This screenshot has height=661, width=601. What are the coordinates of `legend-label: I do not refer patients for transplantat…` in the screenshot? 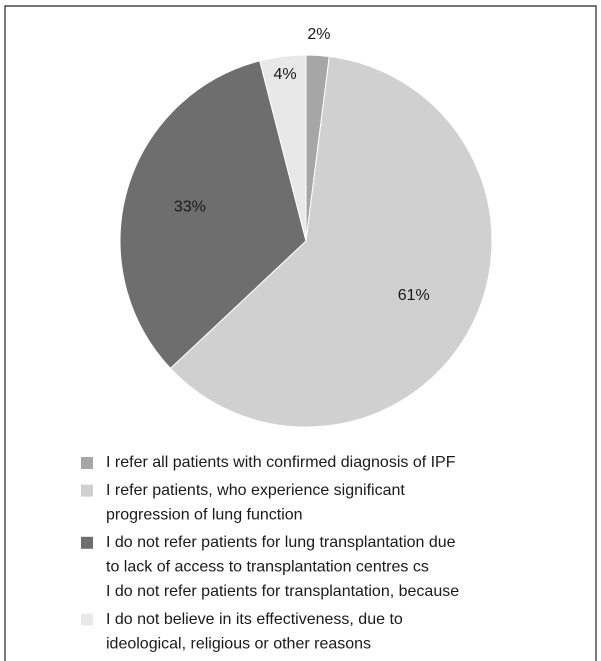 It's located at (282, 591).